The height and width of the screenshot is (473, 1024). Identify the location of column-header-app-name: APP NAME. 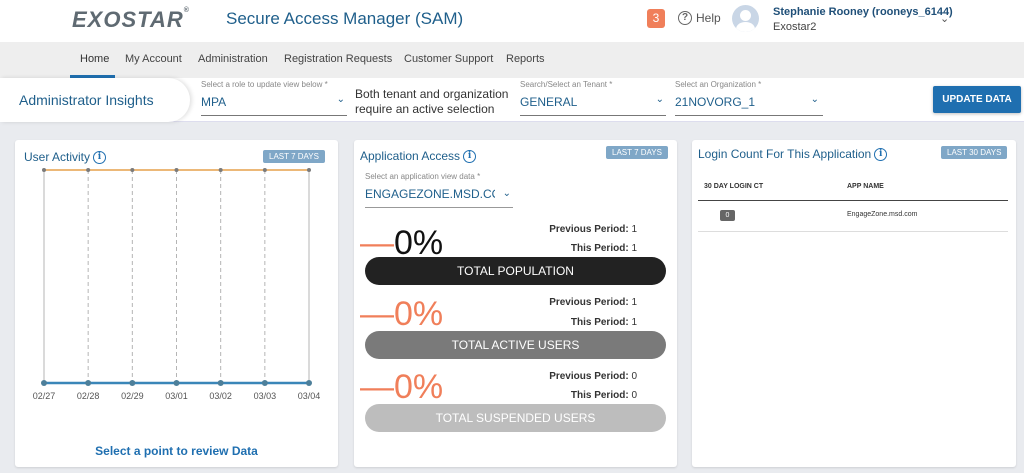
(865, 186).